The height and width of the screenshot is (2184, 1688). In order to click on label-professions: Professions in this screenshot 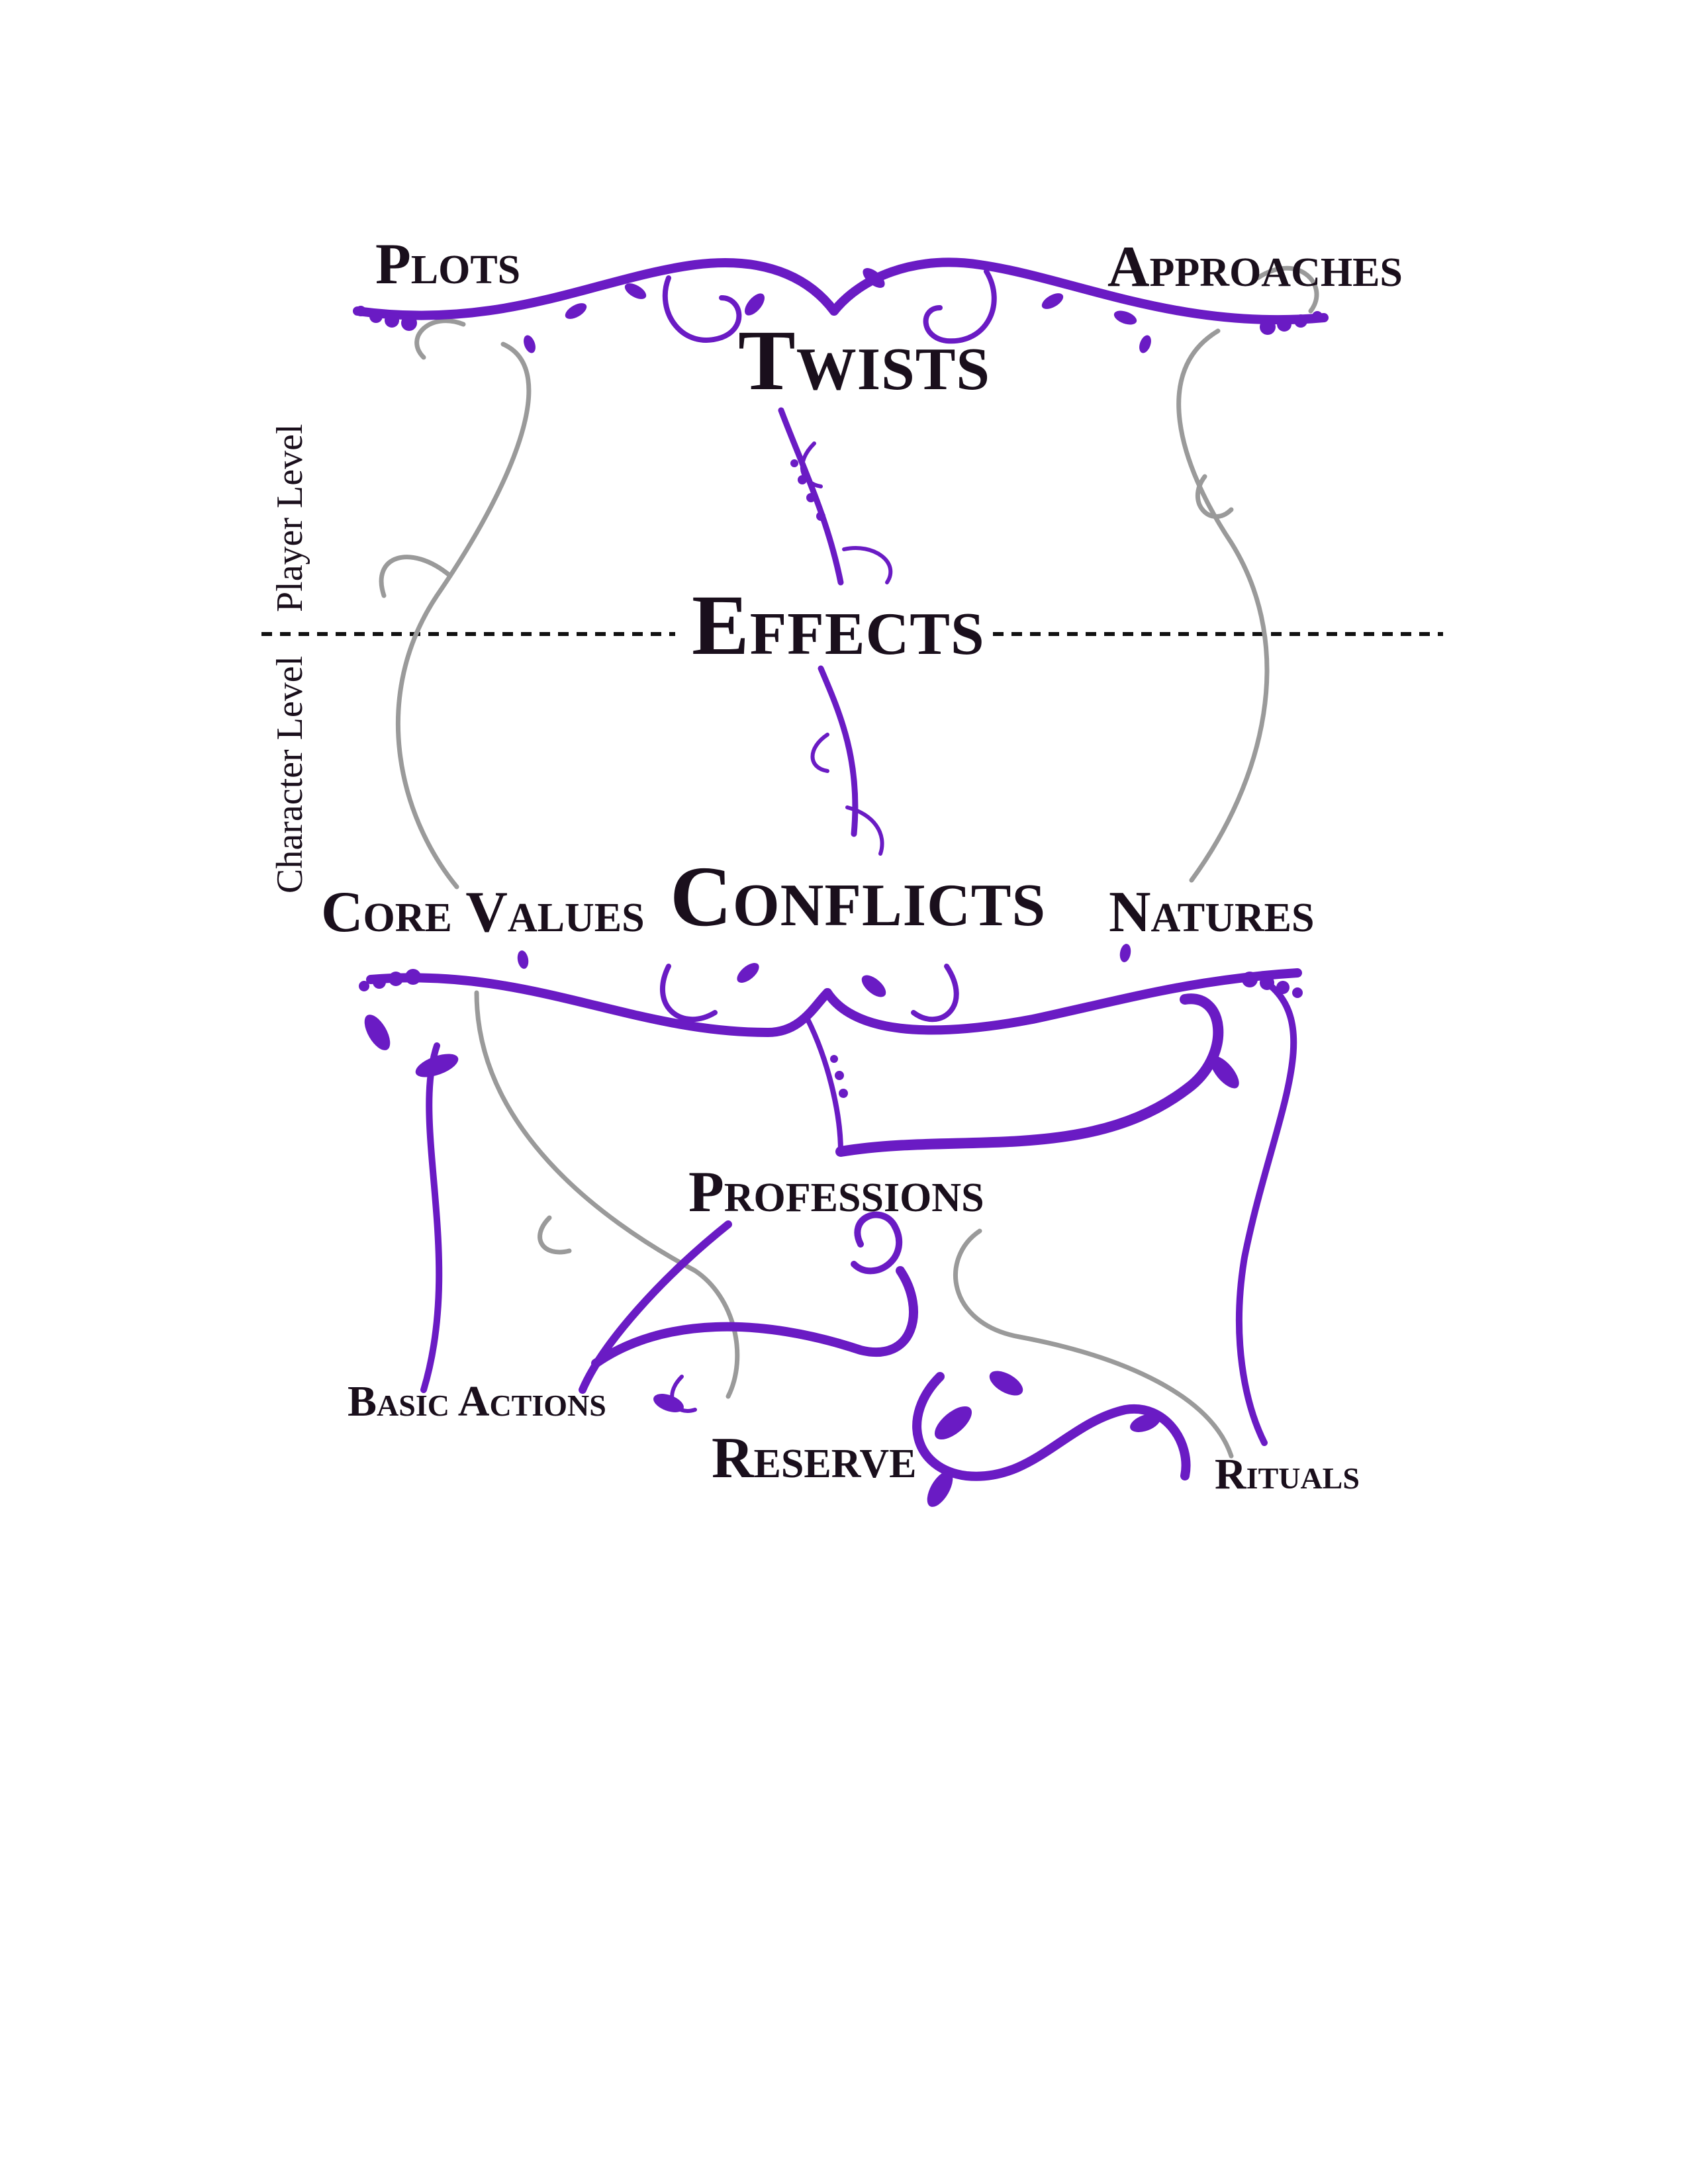, I will do `click(836, 1192)`.